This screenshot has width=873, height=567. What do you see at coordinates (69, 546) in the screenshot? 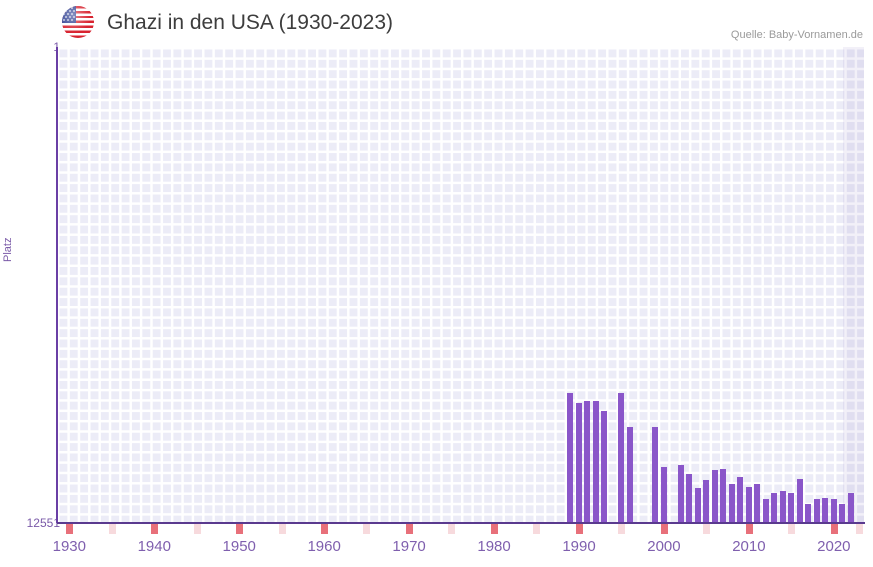
I see `x-axis-tick-label: 1930` at bounding box center [69, 546].